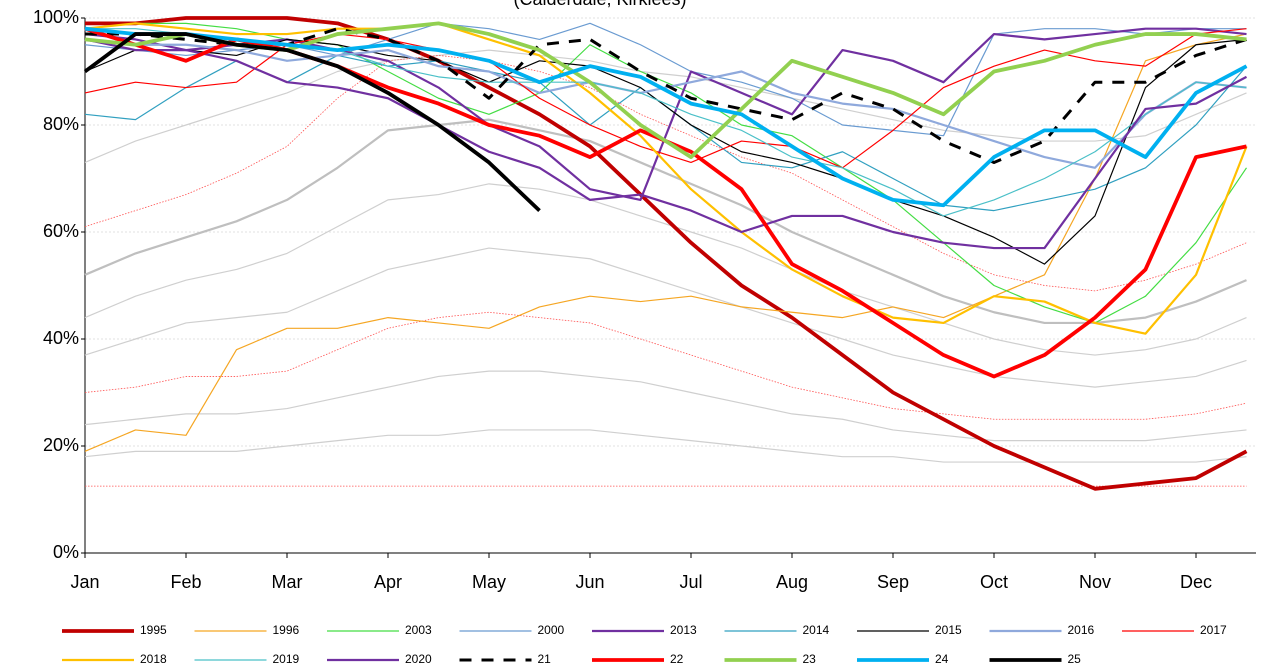 The width and height of the screenshot is (1270, 668). Describe the element at coordinates (1081, 630) in the screenshot. I see `legend-label: 2016` at that location.